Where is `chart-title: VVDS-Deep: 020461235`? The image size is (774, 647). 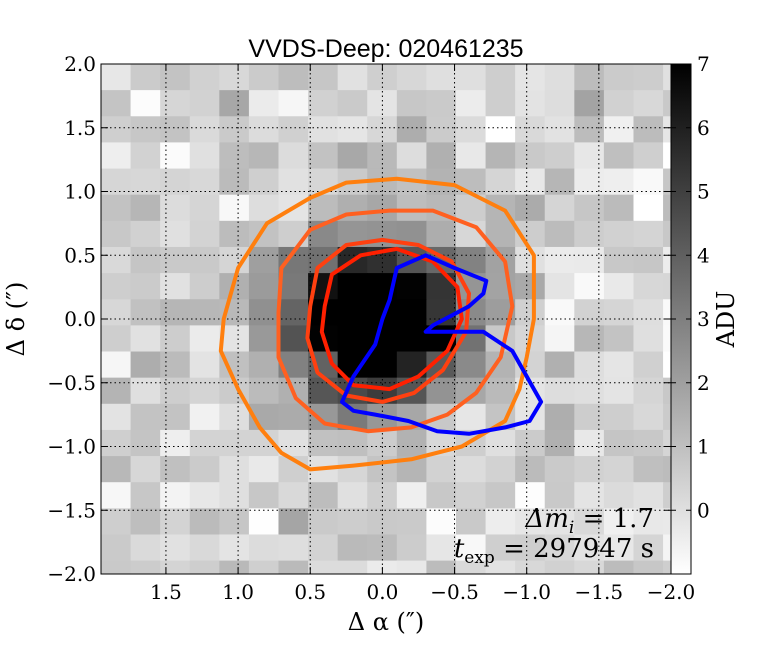 chart-title: VVDS-Deep: 020461235 is located at coordinates (385, 49).